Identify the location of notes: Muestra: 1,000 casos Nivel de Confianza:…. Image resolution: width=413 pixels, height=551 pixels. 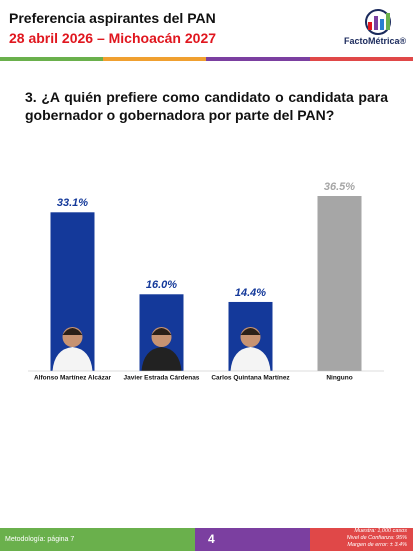
(377, 538).